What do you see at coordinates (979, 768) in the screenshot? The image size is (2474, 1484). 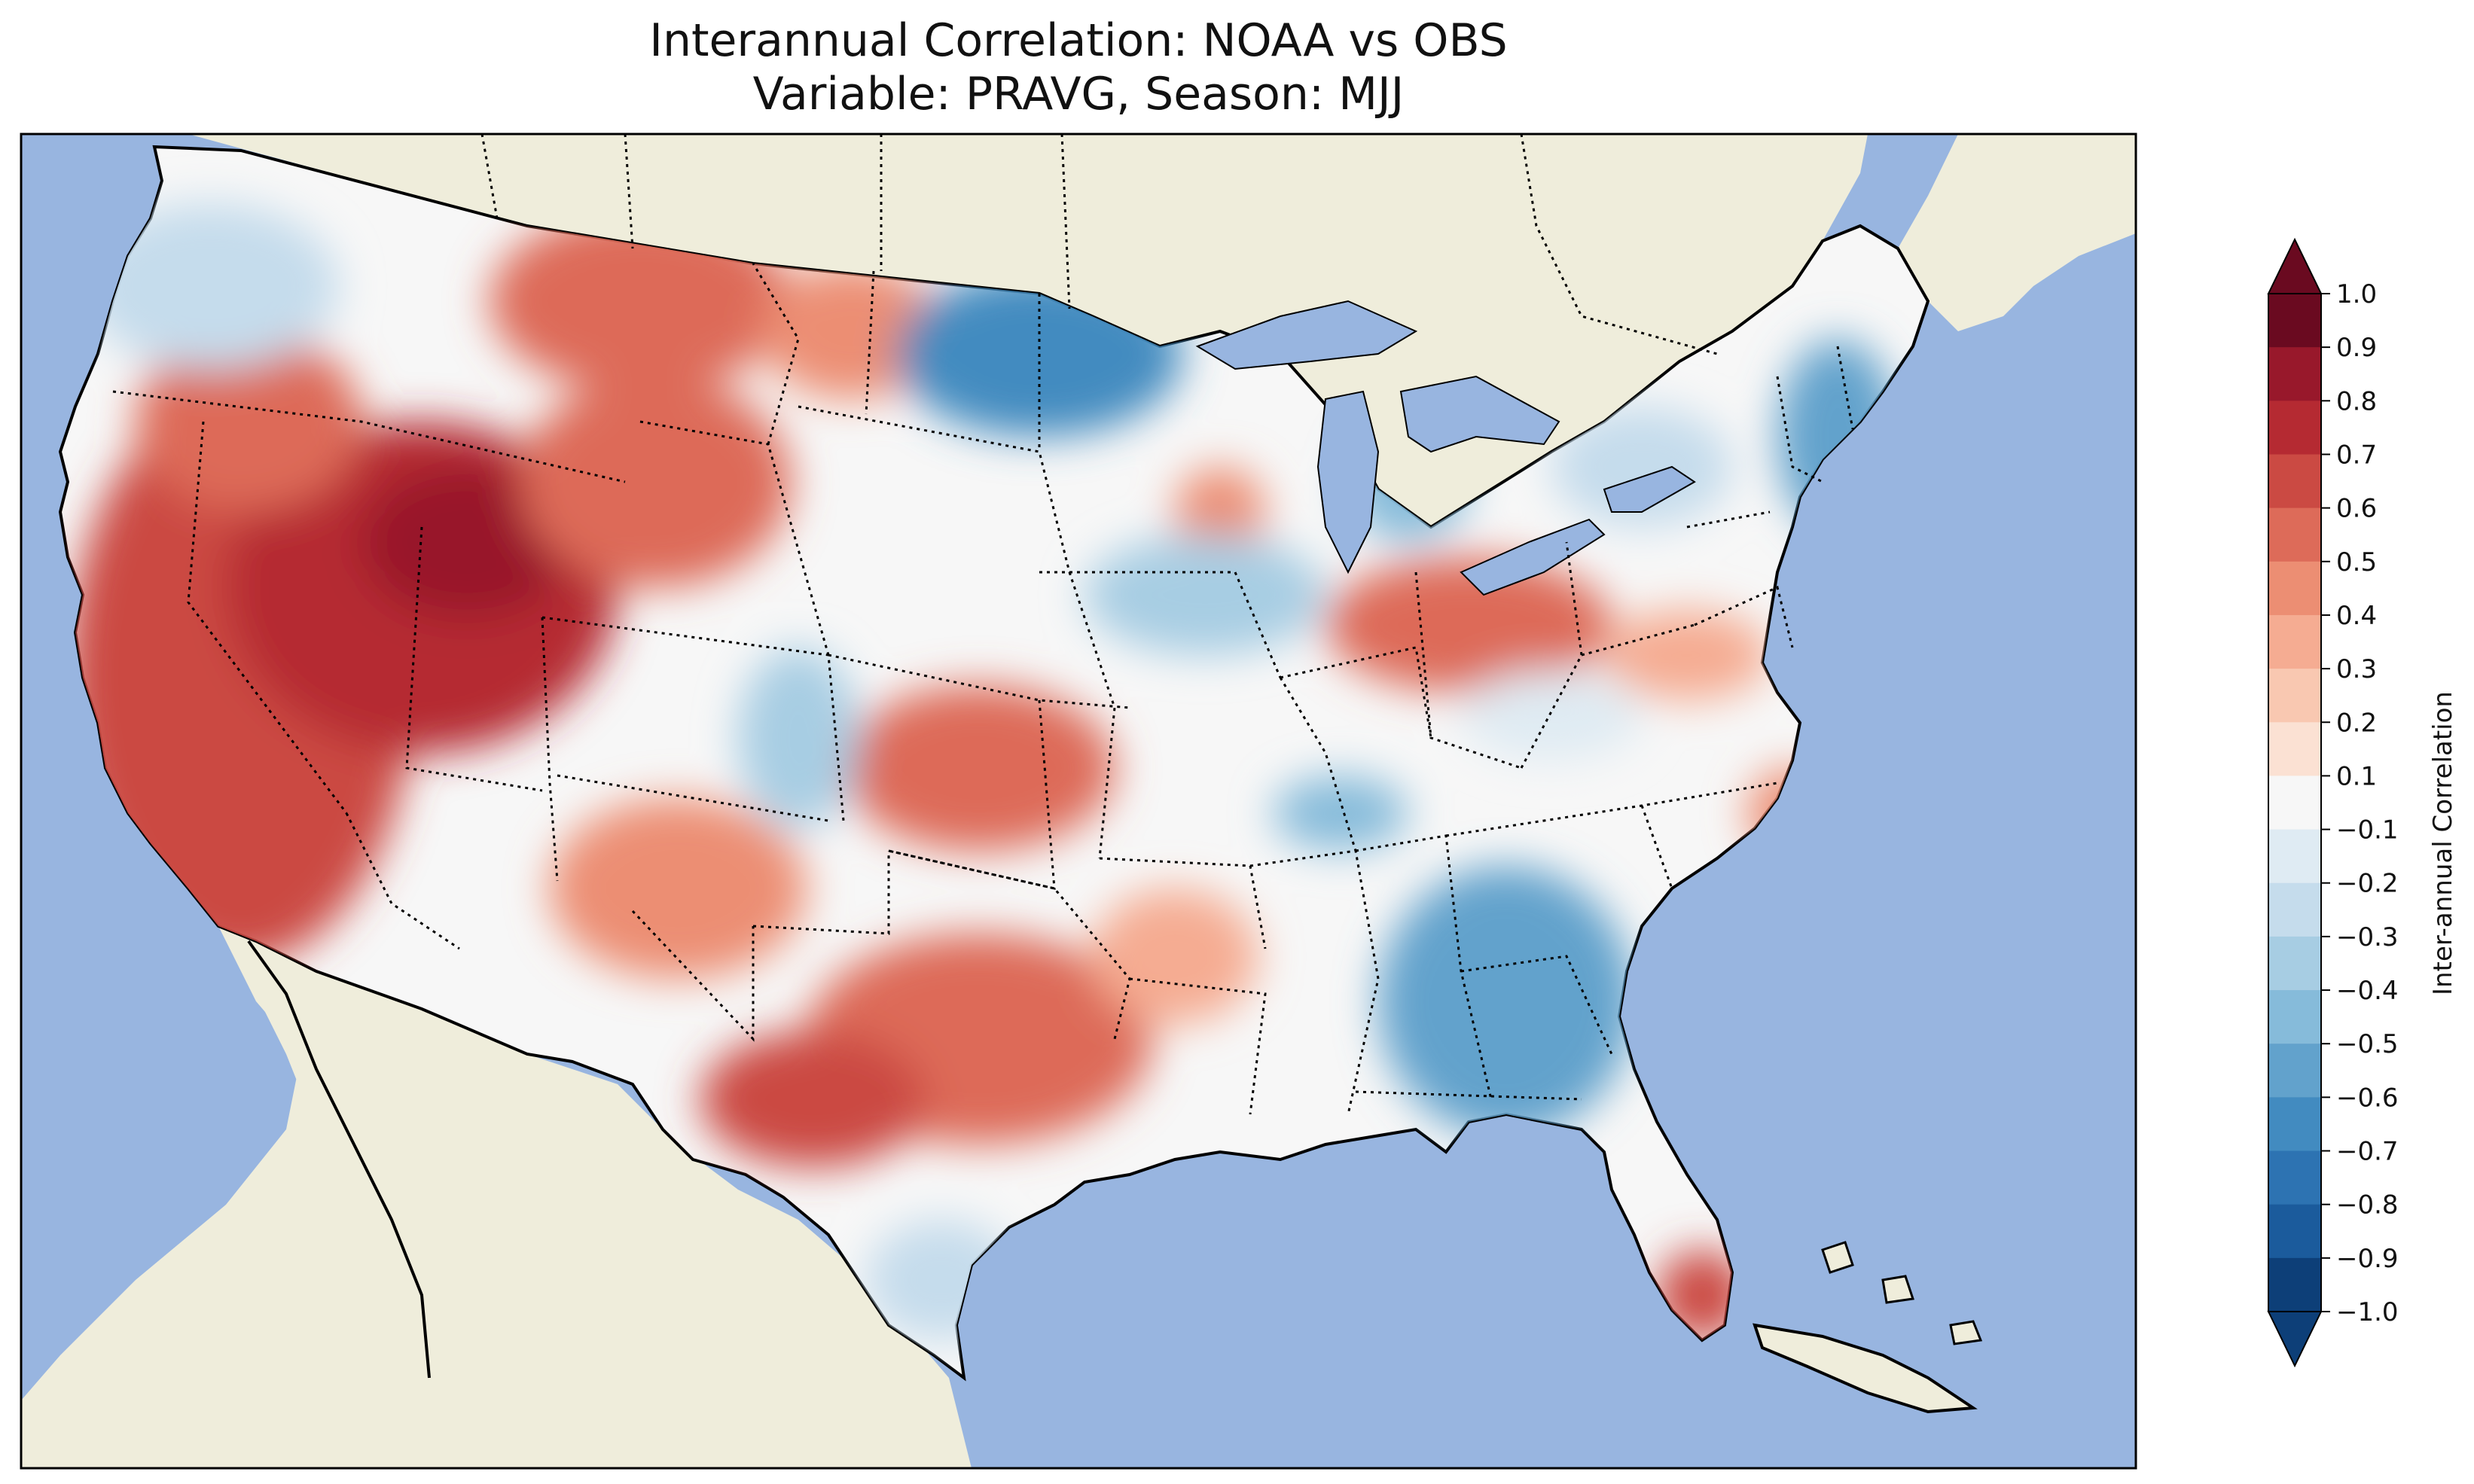 I see `blob-kansas` at bounding box center [979, 768].